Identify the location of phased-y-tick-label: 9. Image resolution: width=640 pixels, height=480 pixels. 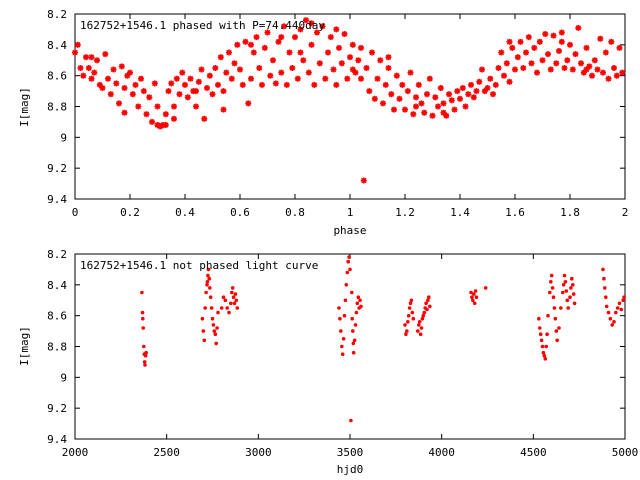
(63, 137).